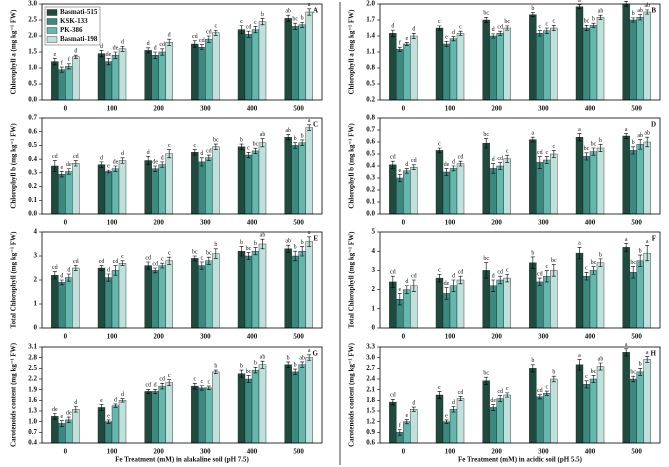 The width and height of the screenshot is (669, 467). I want to click on y-tick-label: 5, so click(374, 232).